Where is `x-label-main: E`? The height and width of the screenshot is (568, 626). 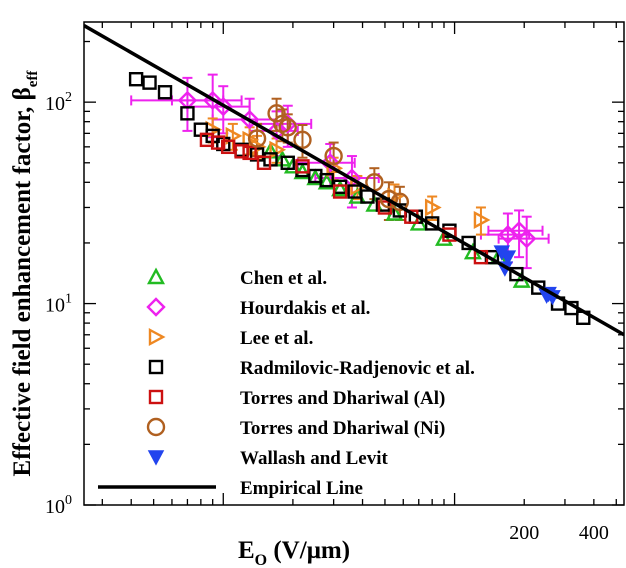
x-label-main: E is located at coordinates (246, 550).